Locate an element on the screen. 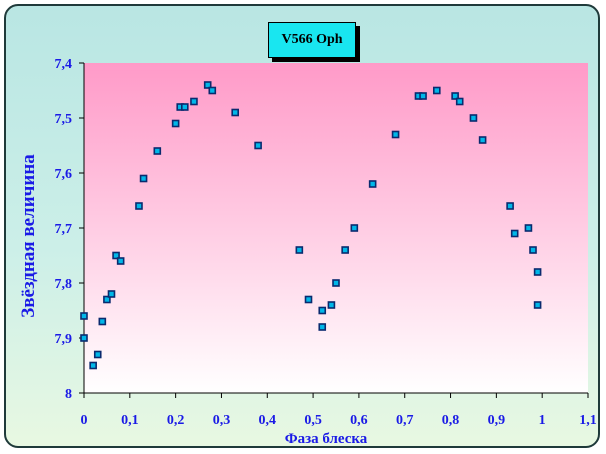  x-tick-label: 0,2 is located at coordinates (176, 420).